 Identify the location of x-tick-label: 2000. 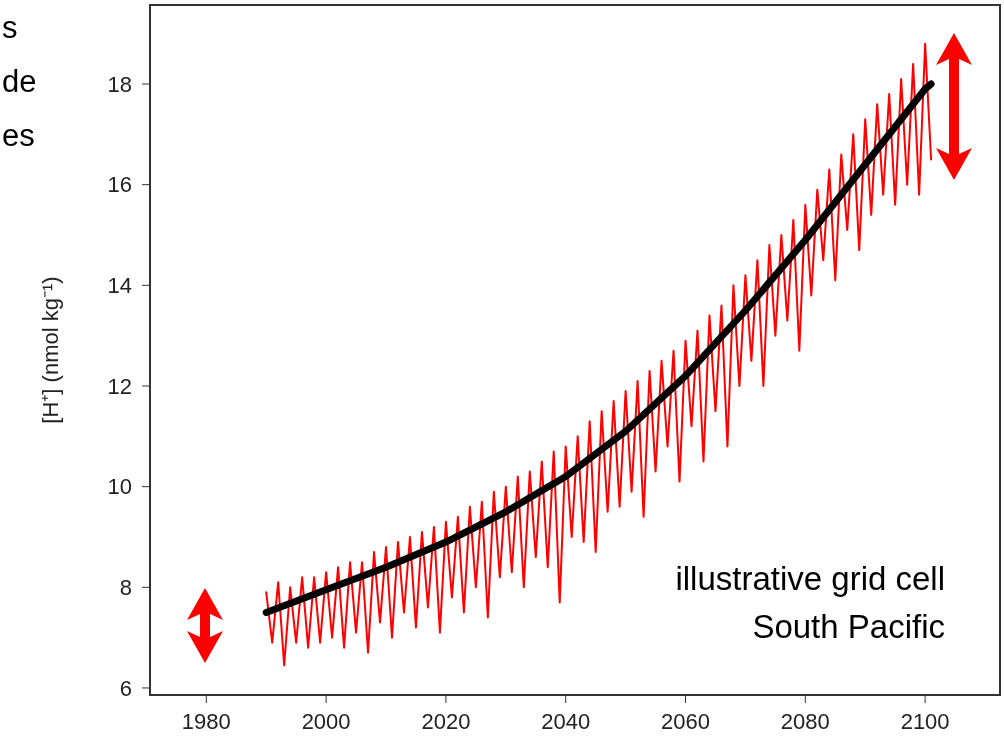
(326, 721).